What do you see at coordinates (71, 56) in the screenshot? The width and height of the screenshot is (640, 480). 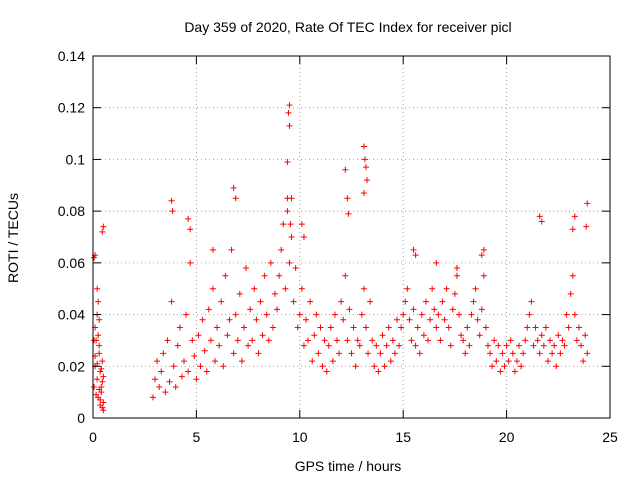 I see `y-tick-label: 0.14` at bounding box center [71, 56].